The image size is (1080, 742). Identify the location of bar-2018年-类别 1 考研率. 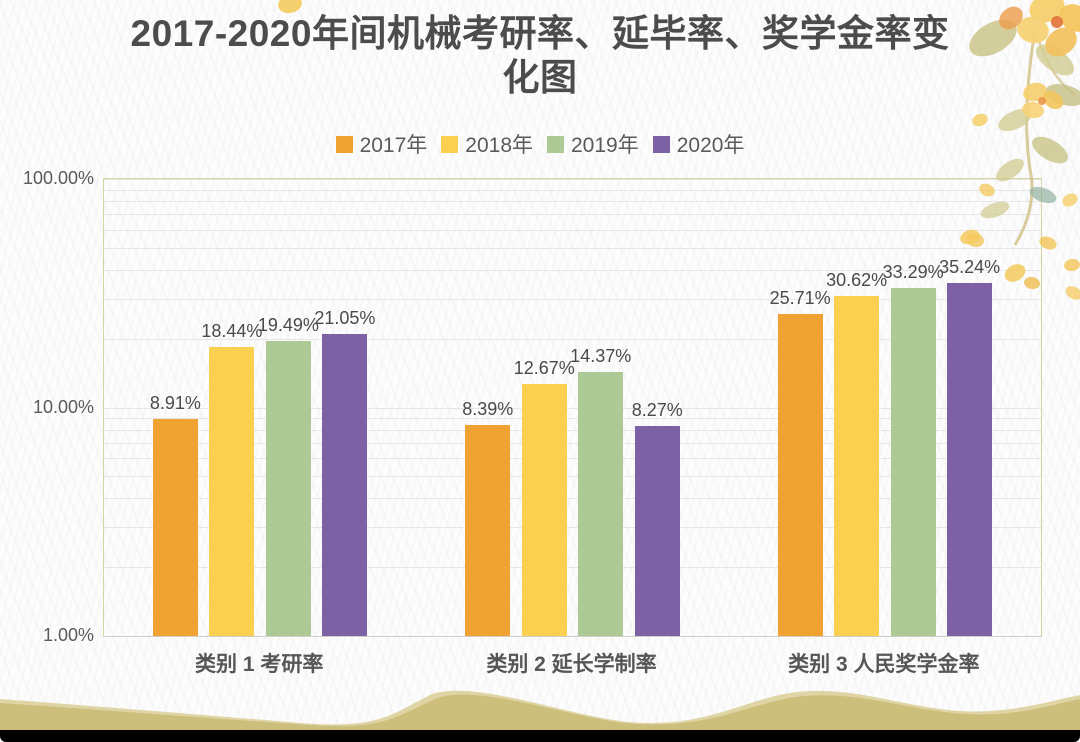
(232, 491).